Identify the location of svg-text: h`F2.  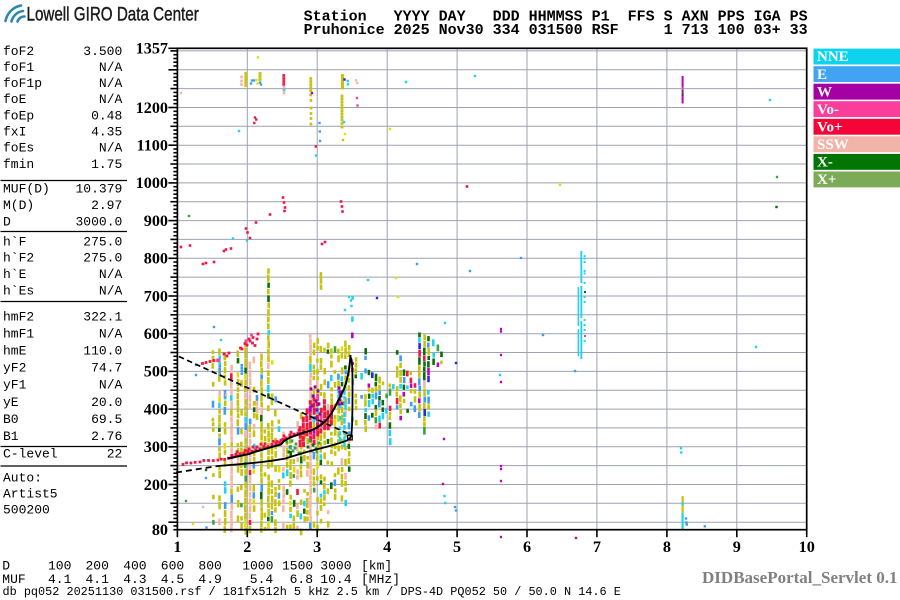
(18, 258).